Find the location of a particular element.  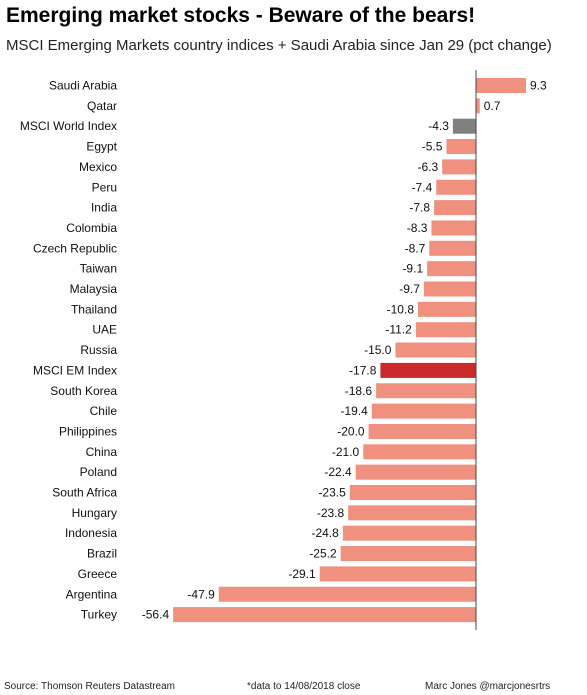

bar-poland is located at coordinates (415, 472).